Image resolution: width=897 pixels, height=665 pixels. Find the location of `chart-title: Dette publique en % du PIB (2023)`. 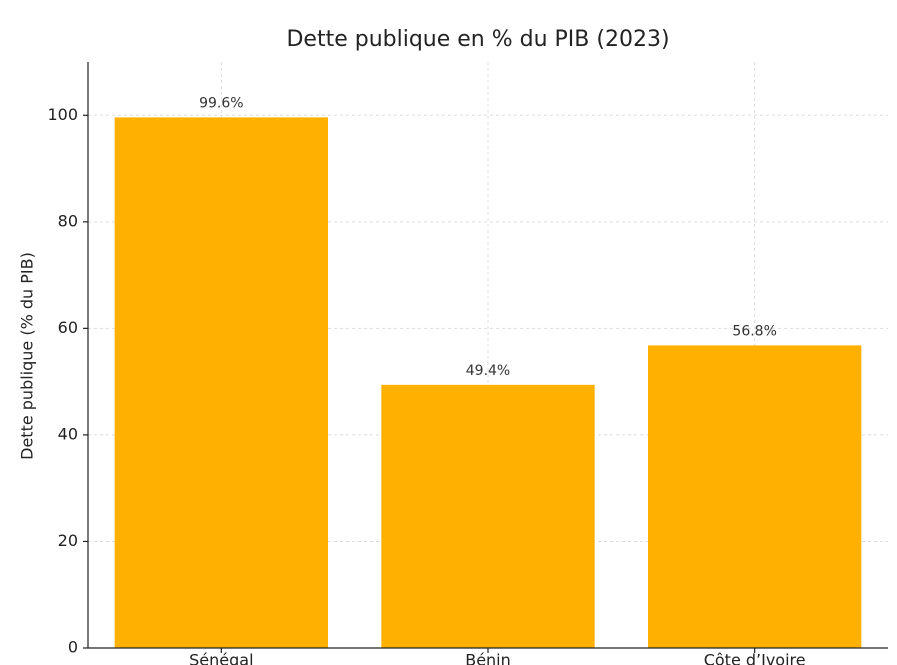

chart-title: Dette publique en % du PIB (2023) is located at coordinates (477, 39).